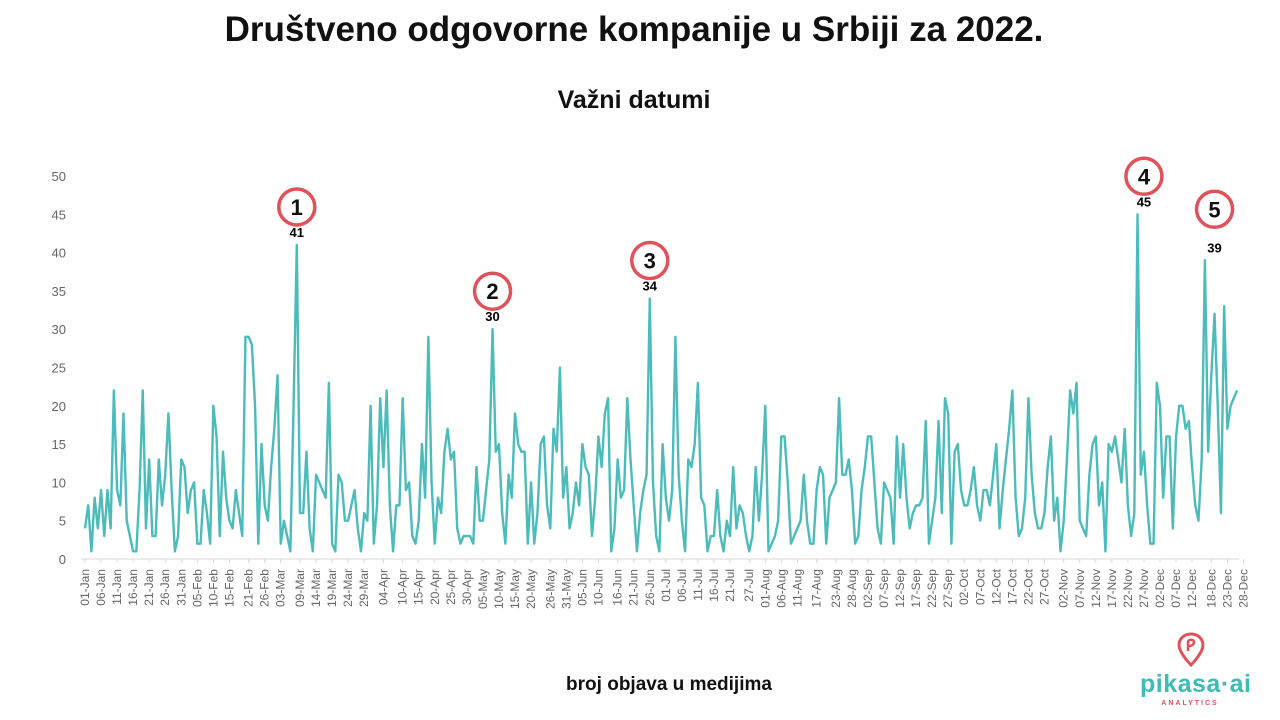 The width and height of the screenshot is (1280, 720). I want to click on x-tick-label: 22-Oct, so click(1028, 586).